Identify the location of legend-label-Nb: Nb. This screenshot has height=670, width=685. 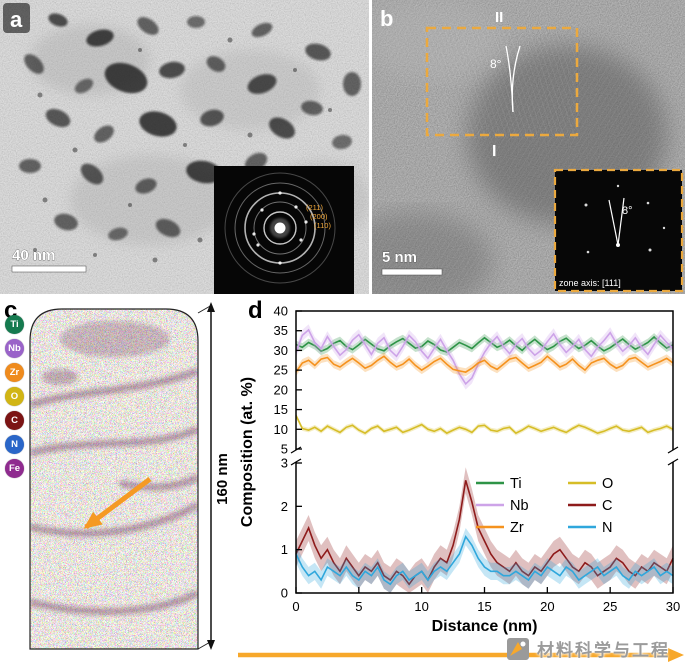
(519, 506).